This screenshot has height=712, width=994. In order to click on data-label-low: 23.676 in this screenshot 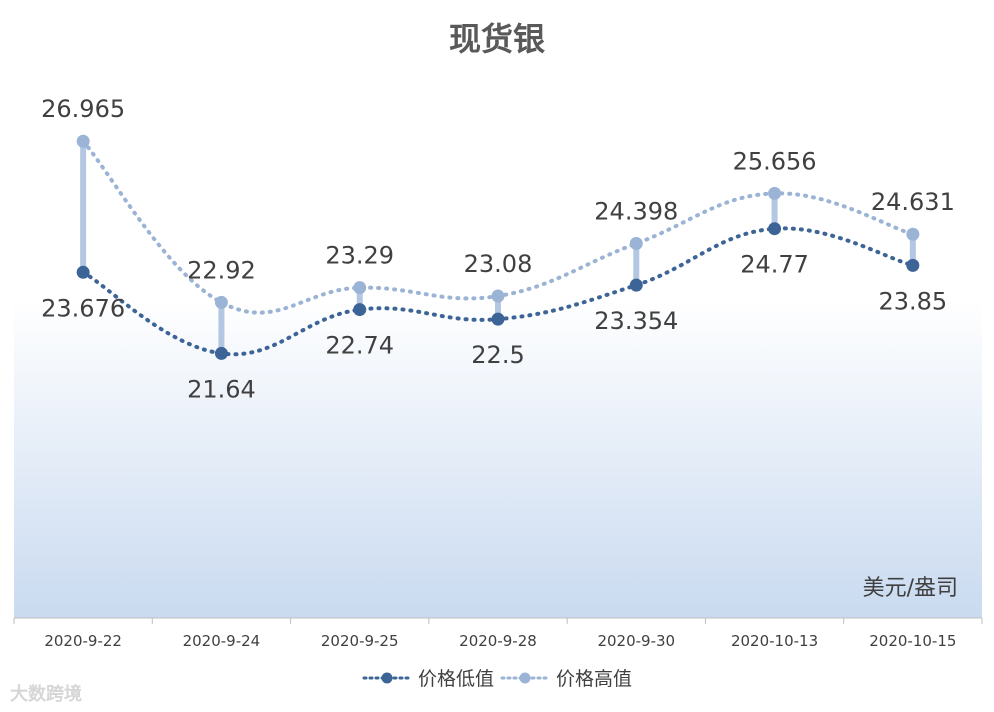, I will do `click(83, 308)`.